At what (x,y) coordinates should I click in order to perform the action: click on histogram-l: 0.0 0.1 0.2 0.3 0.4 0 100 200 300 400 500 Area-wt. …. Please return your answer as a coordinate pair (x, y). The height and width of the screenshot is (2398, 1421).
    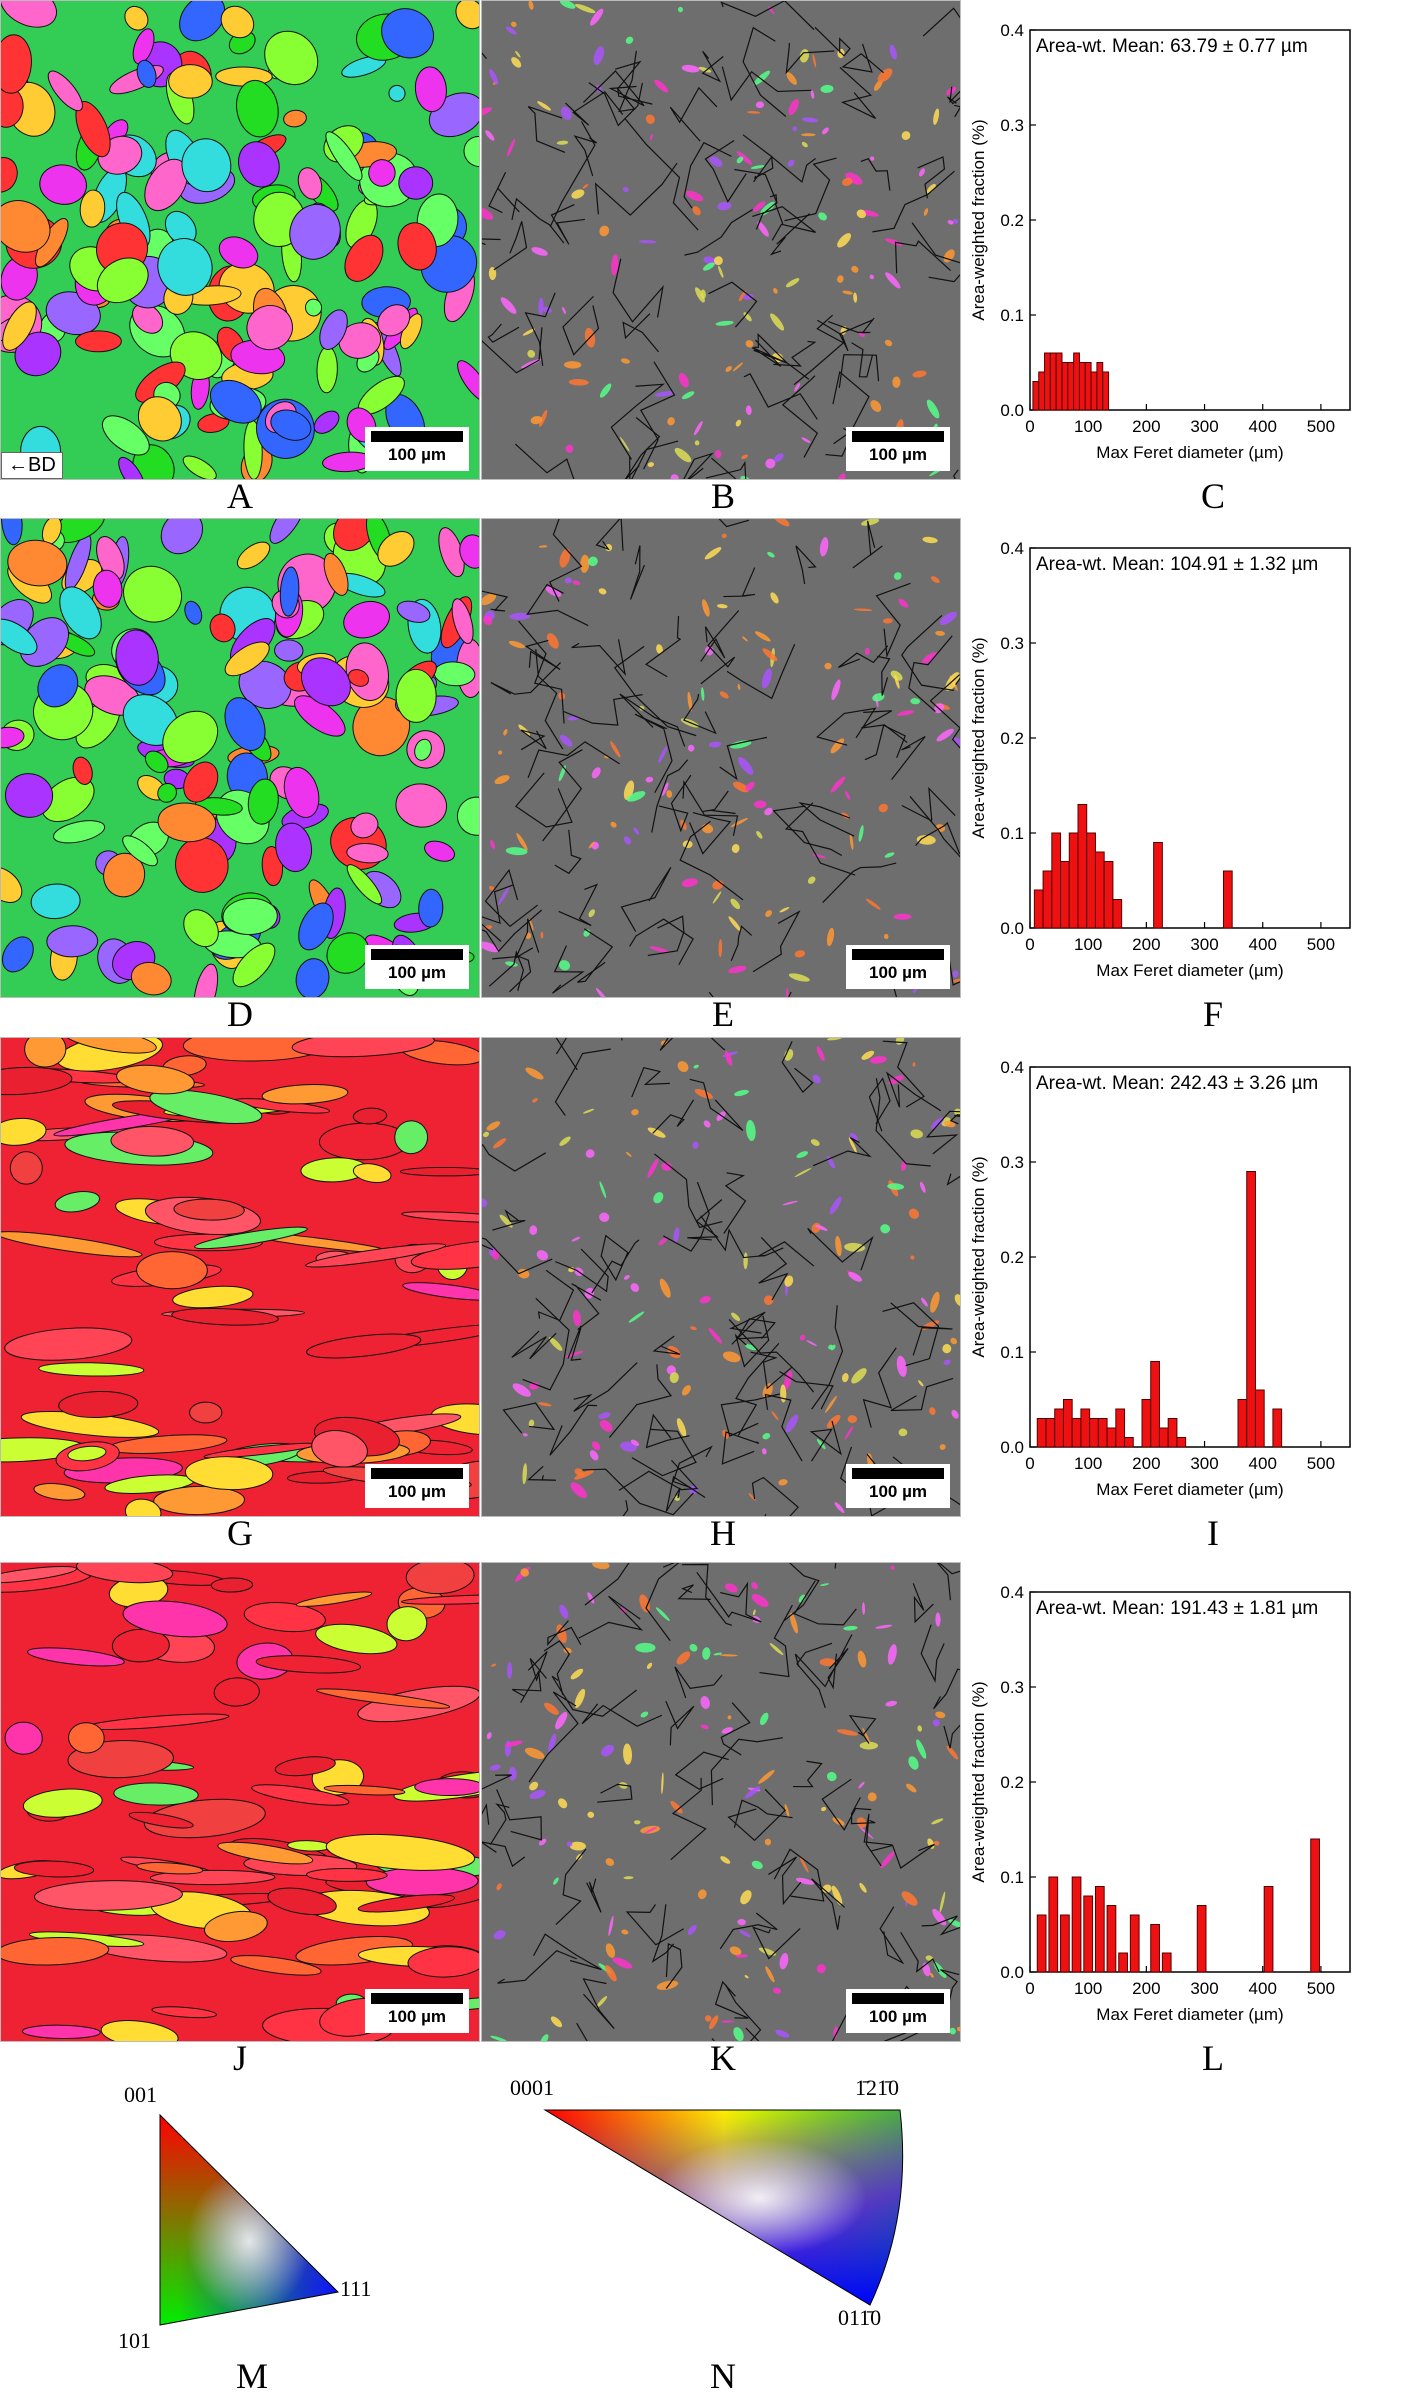
    Looking at the image, I should click on (1190, 1832).